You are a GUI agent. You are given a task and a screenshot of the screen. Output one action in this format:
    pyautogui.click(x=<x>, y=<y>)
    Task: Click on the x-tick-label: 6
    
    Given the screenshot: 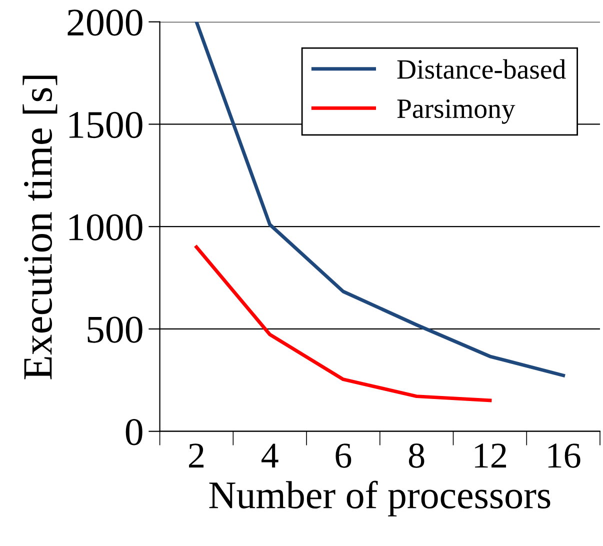 What is the action you would take?
    pyautogui.click(x=344, y=456)
    